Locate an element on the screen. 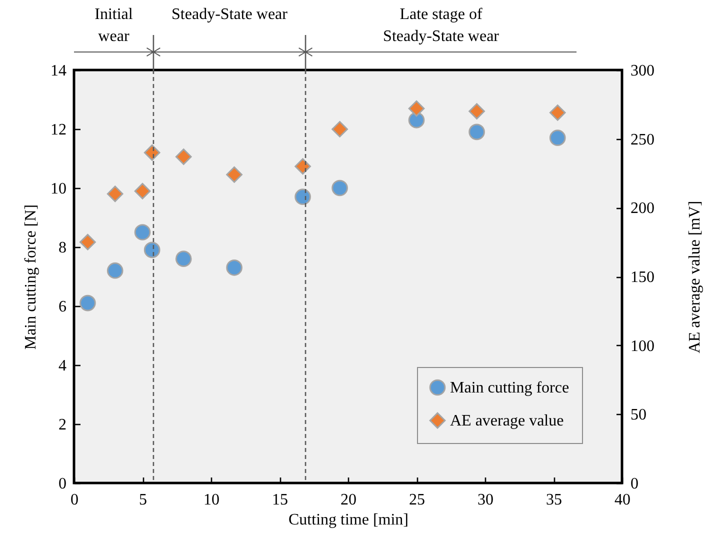 Image resolution: width=705 pixels, height=544 pixels. y2-axis-title: AE average value [mV] is located at coordinates (695, 277).